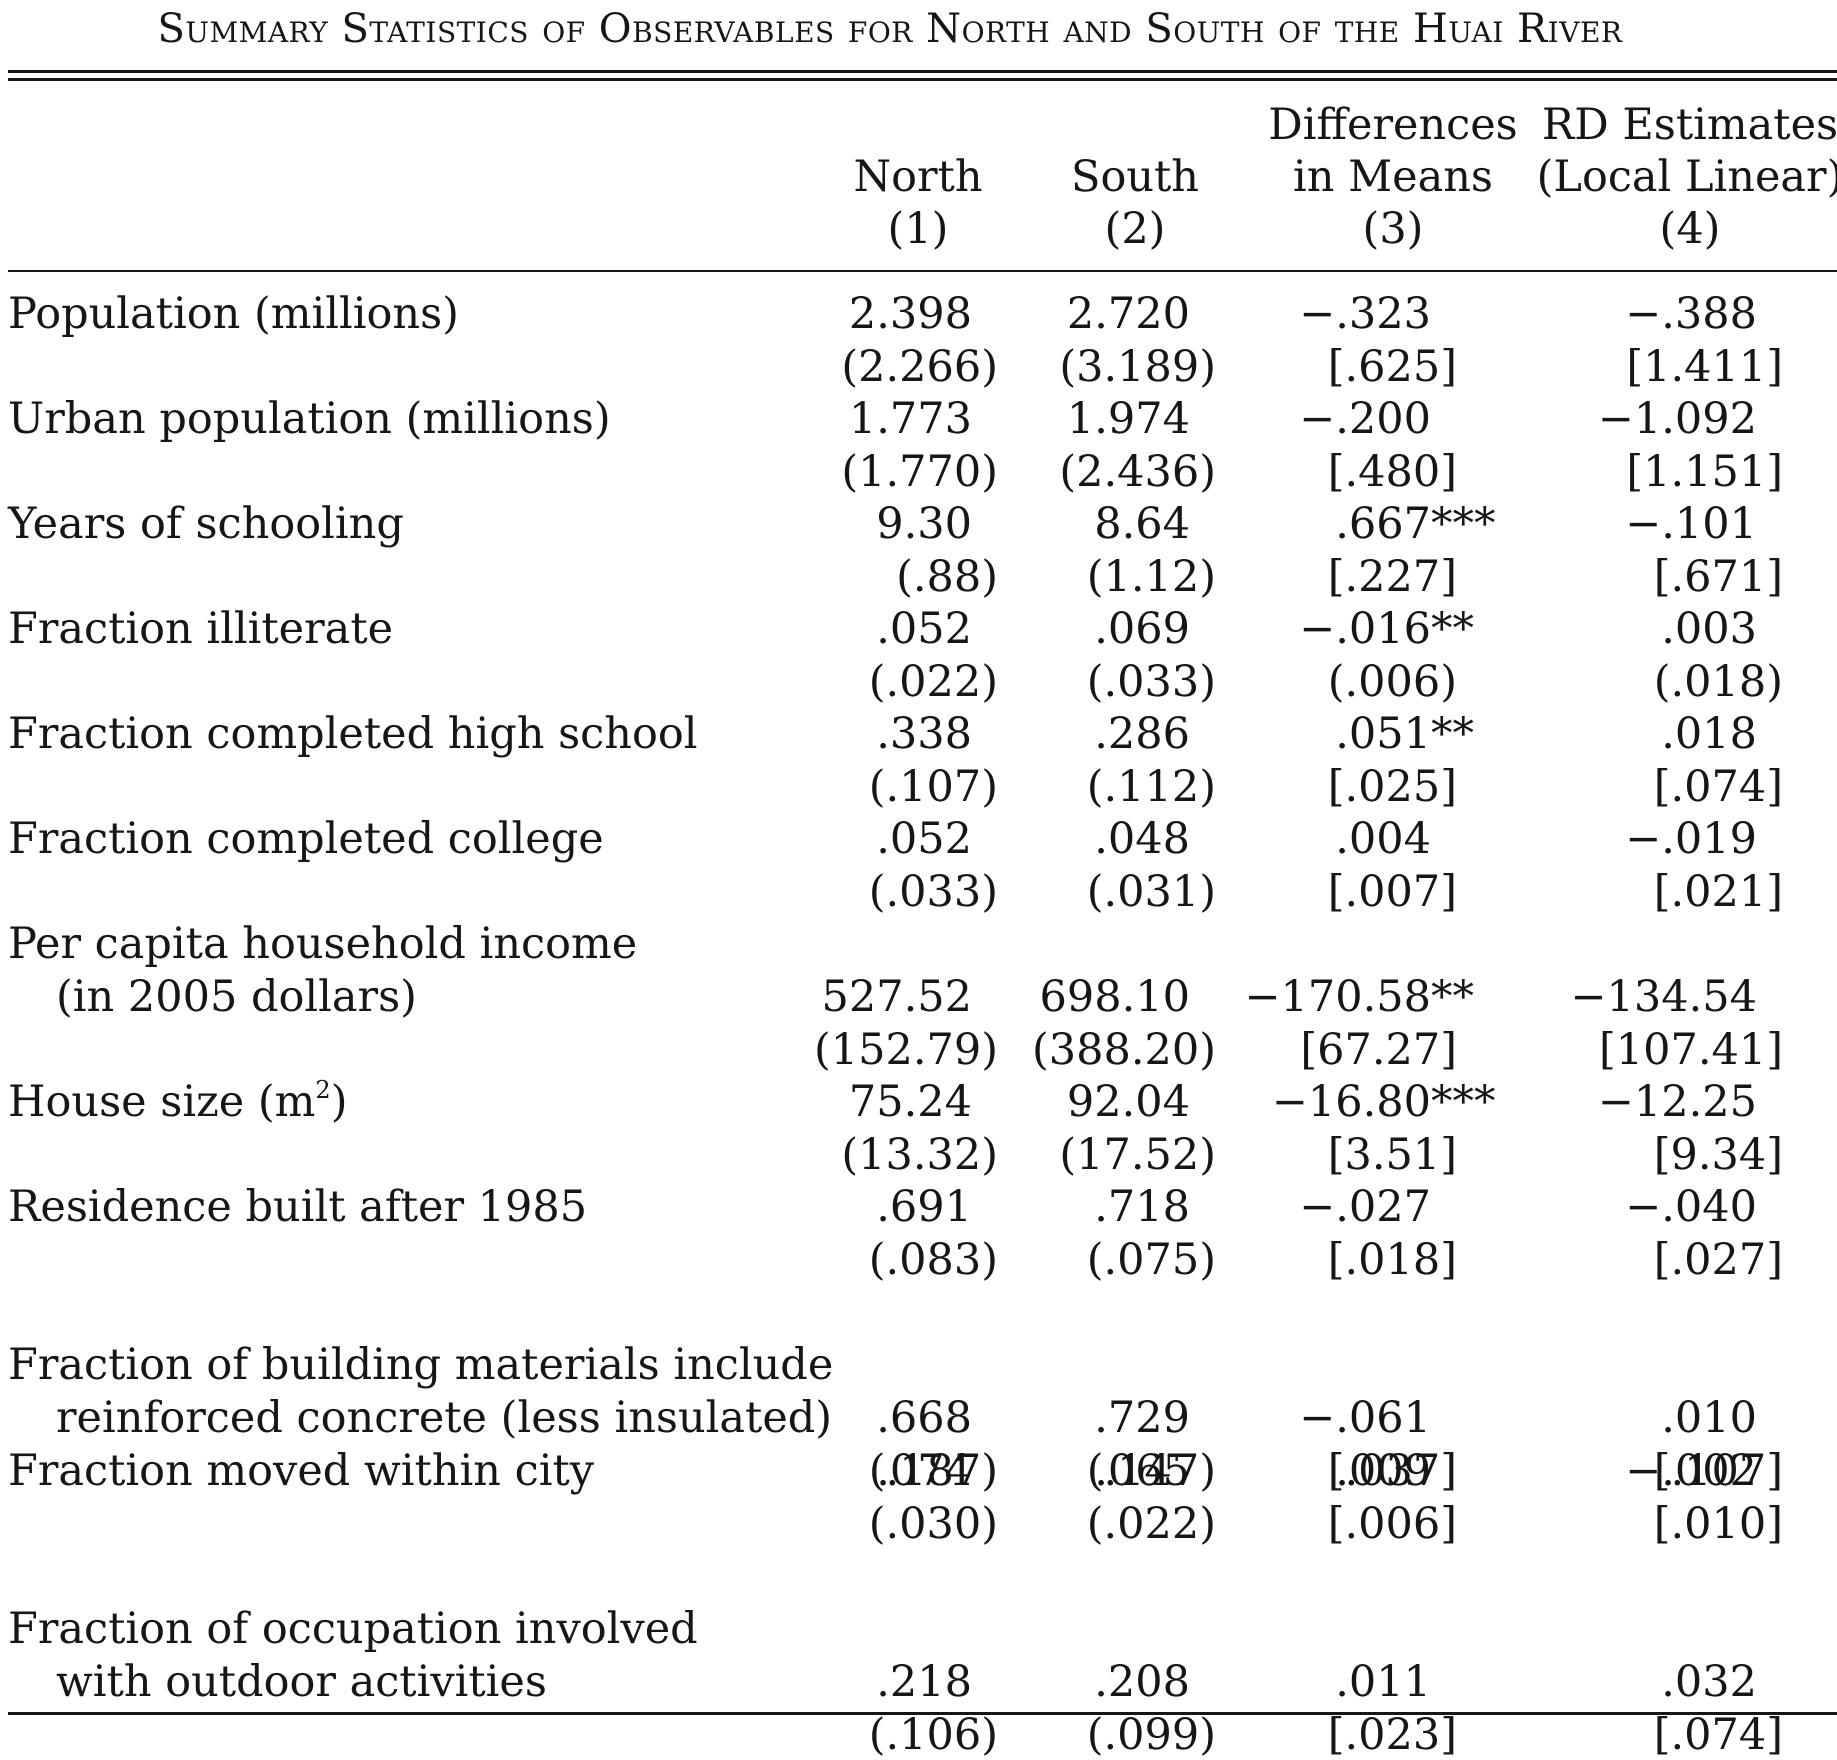 This screenshot has width=1837, height=1760. I want to click on cell-value-col2: 8.64, so click(1142, 524).